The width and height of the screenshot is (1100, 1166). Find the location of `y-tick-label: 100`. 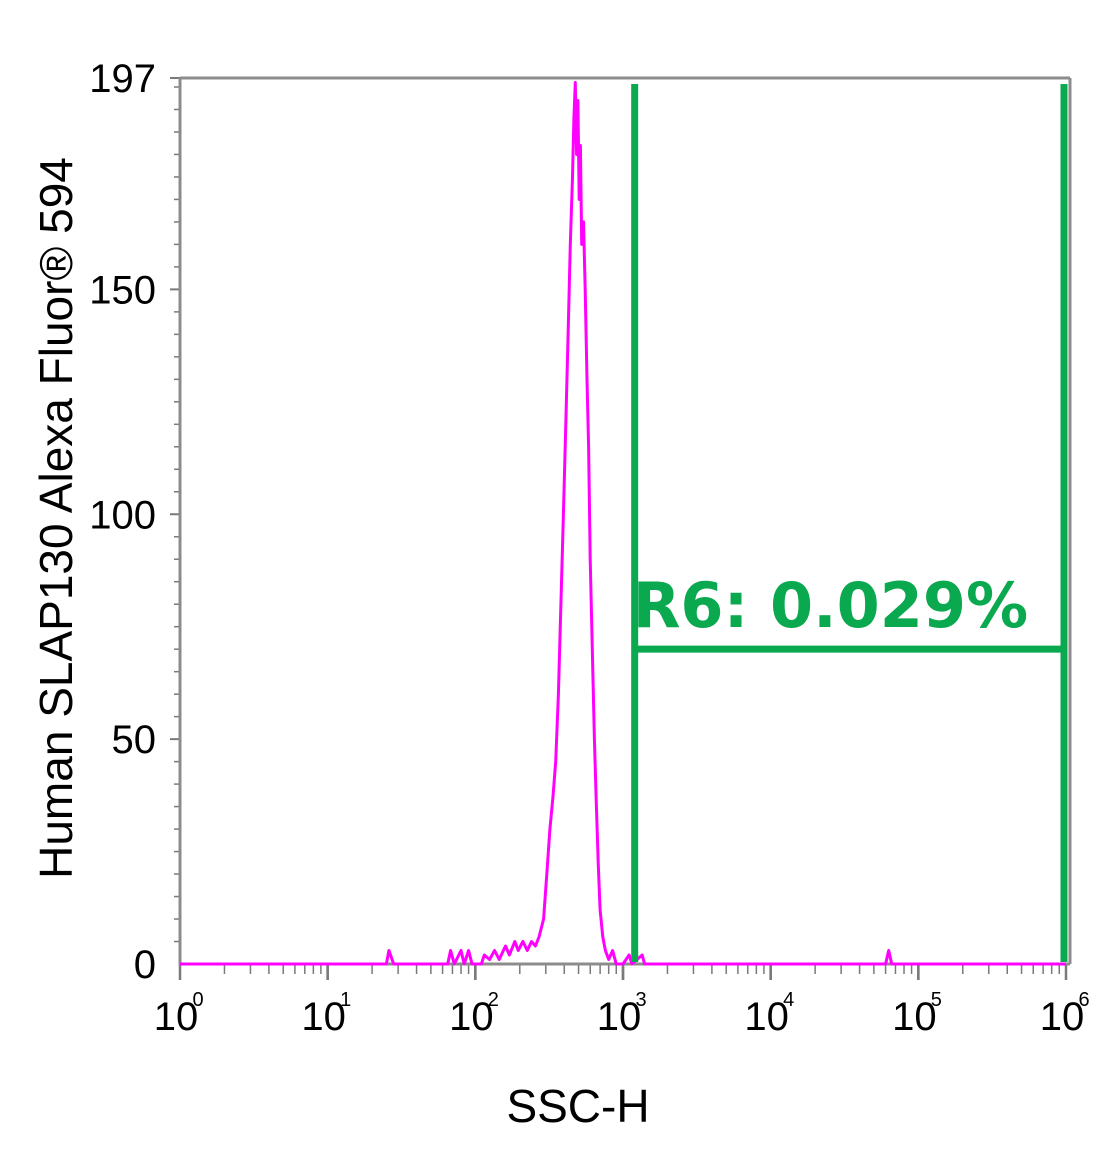

y-tick-label: 100 is located at coordinates (122, 515).